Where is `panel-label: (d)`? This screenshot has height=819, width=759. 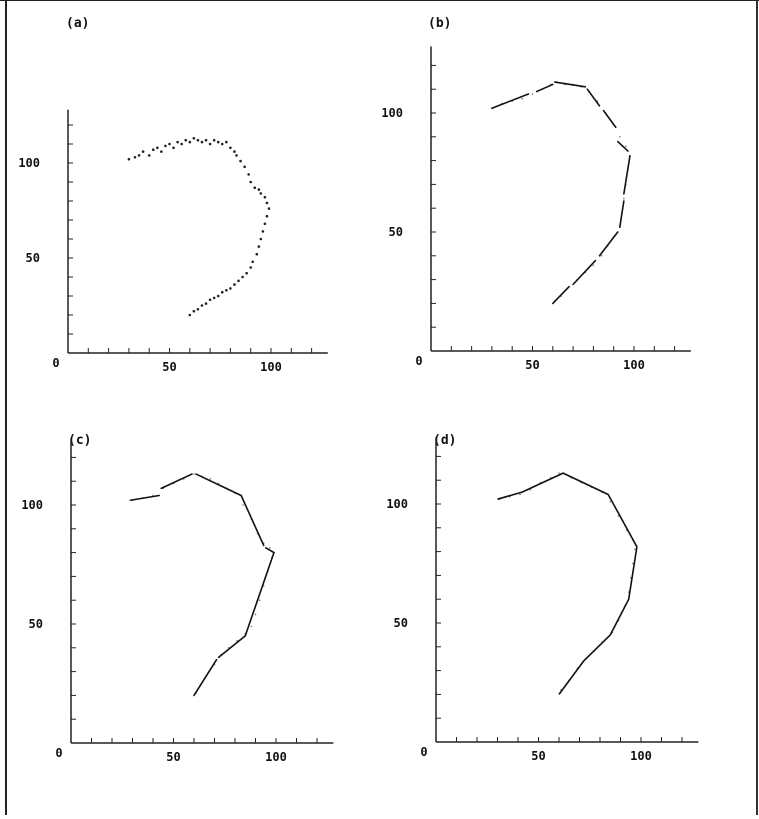
panel-label: (d) is located at coordinates (444, 440).